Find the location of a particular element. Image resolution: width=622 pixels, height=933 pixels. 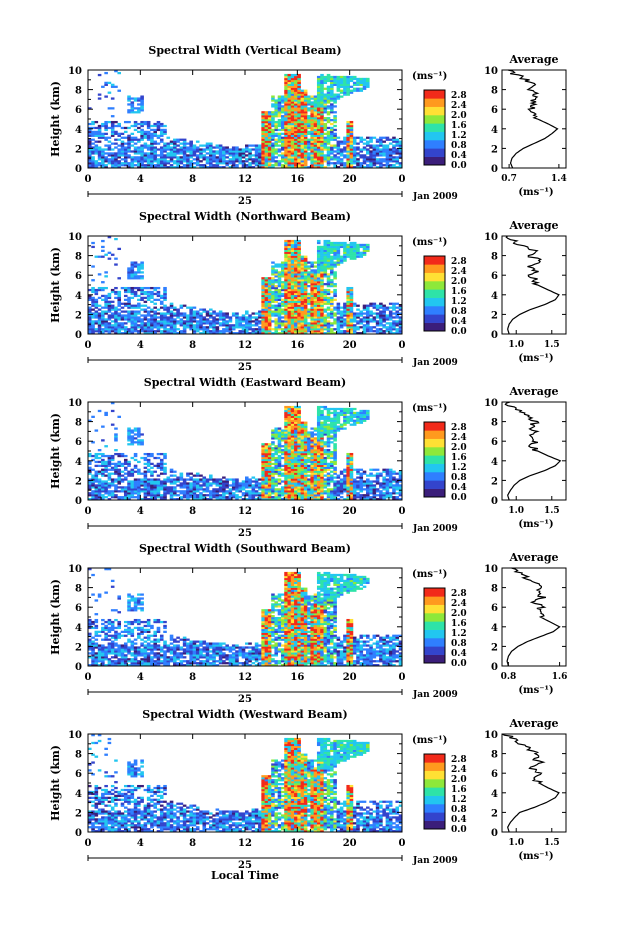

profile-y-tick-label: 2 is located at coordinates (494, 149).